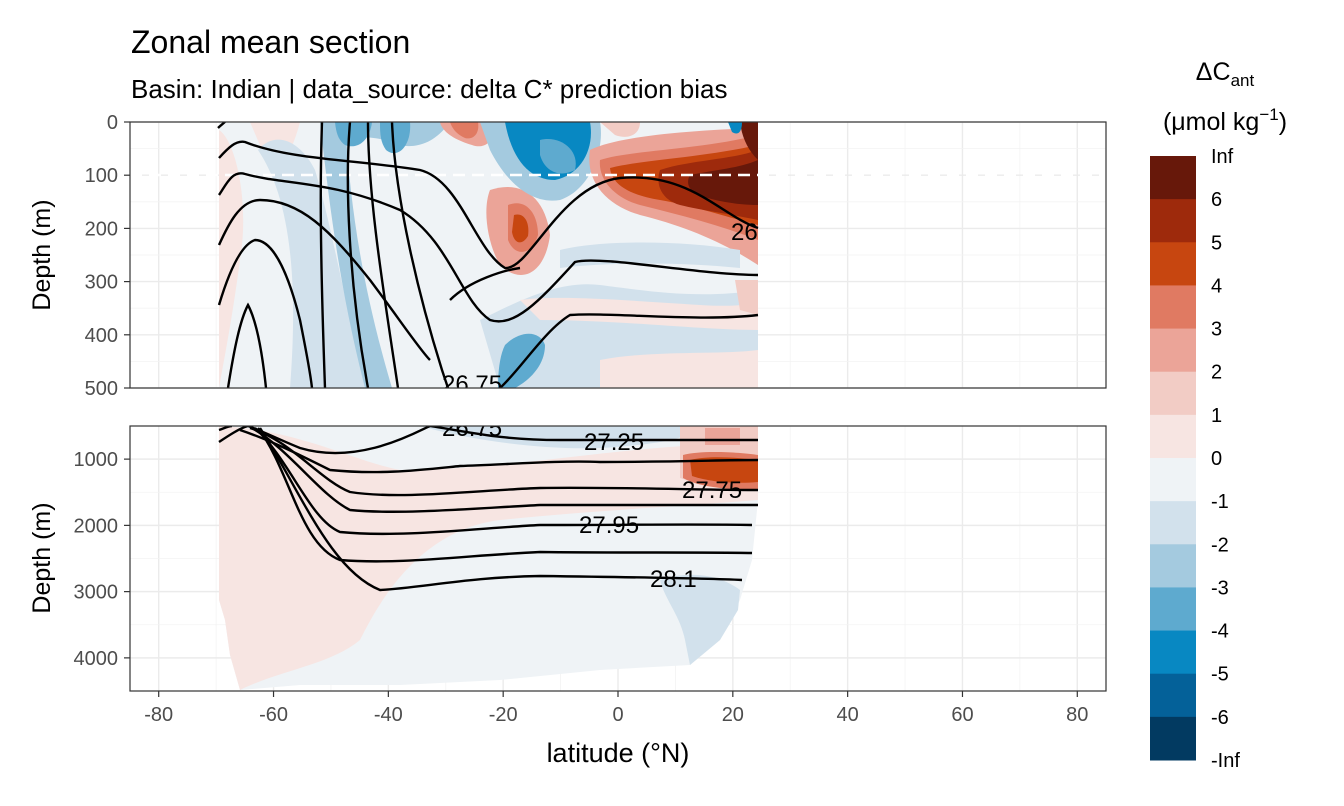 This screenshot has height=806, width=1344. What do you see at coordinates (107, 256) in the screenshot?
I see `top-y-axis: 0 100 200 300 400 500` at bounding box center [107, 256].